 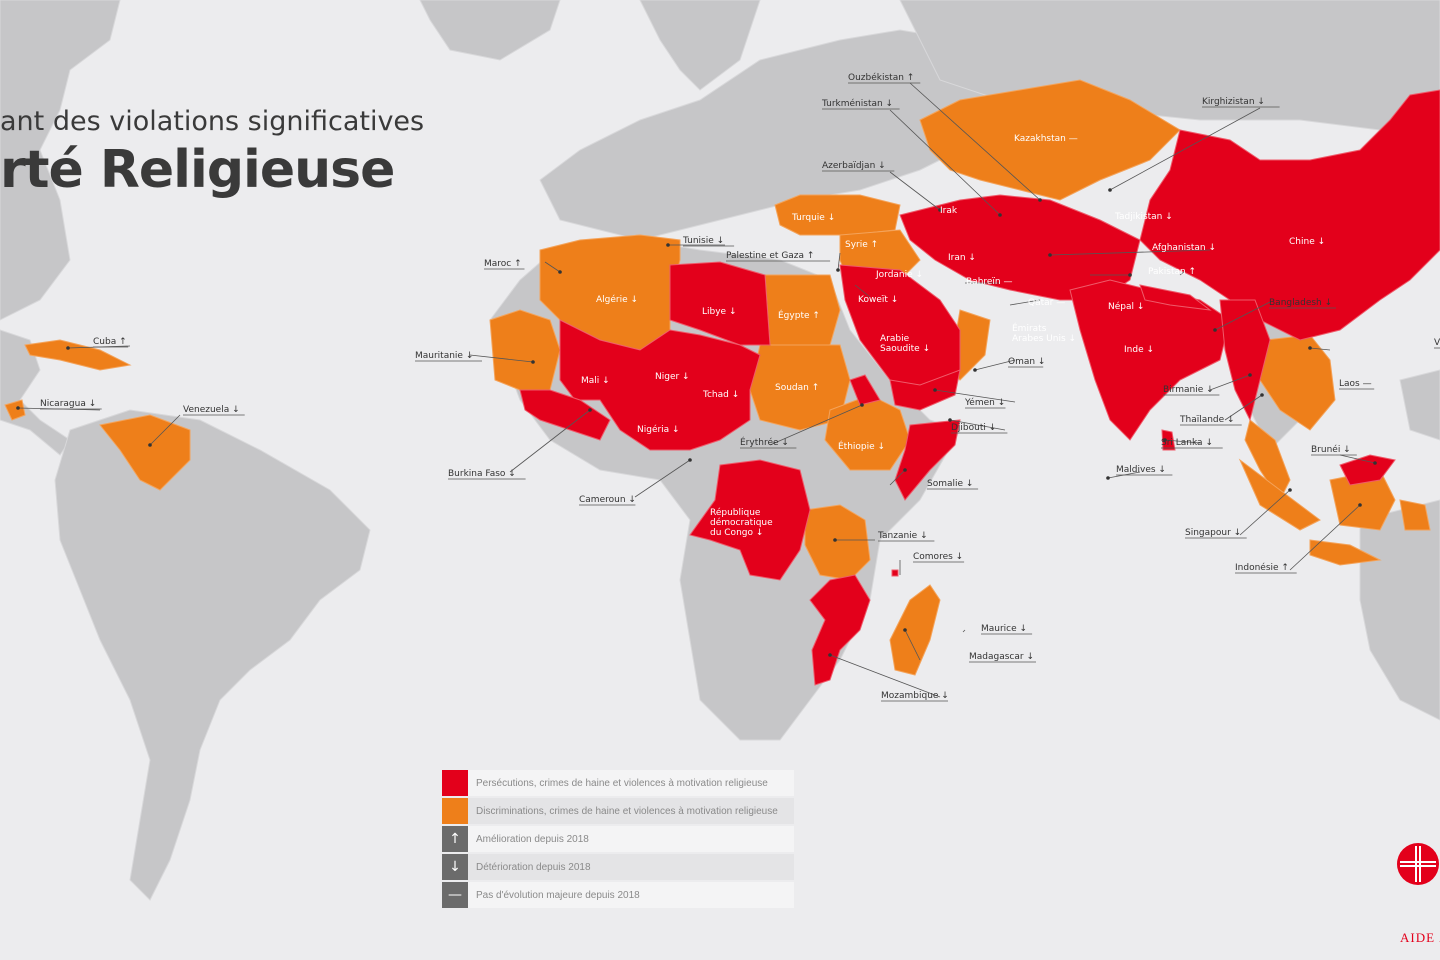 What do you see at coordinates (840, 630) in the screenshot?
I see `region-mozambique` at bounding box center [840, 630].